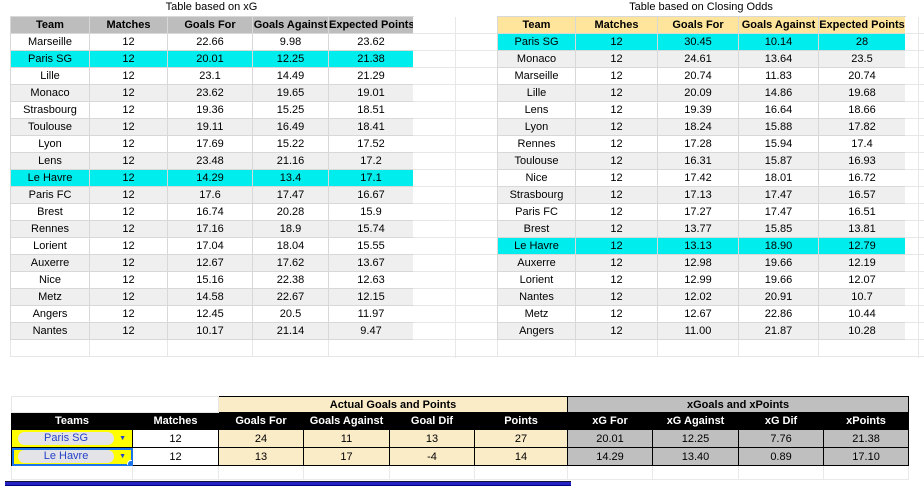  I want to click on cell-expected-points: 16.93, so click(862, 161).